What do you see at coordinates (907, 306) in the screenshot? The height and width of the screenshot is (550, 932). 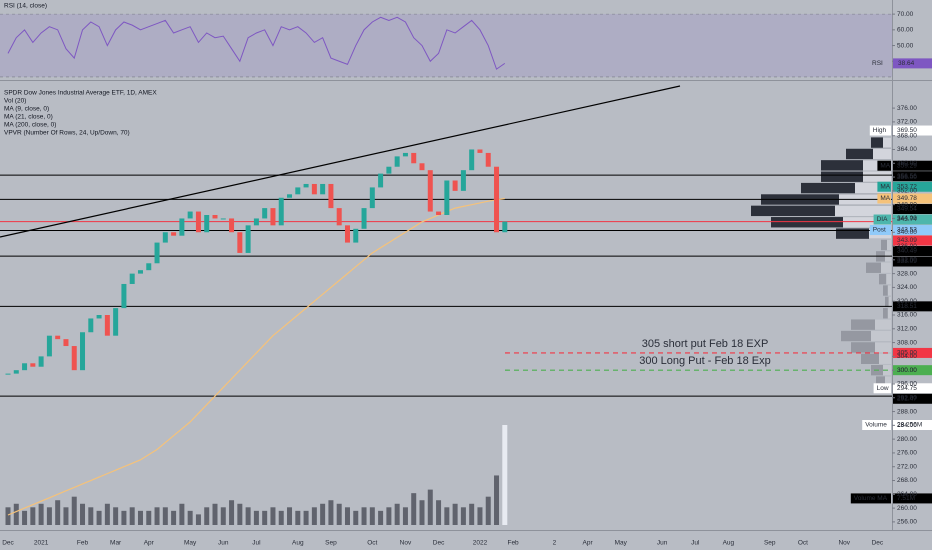 I see `price-tag-value: 318.51` at bounding box center [907, 306].